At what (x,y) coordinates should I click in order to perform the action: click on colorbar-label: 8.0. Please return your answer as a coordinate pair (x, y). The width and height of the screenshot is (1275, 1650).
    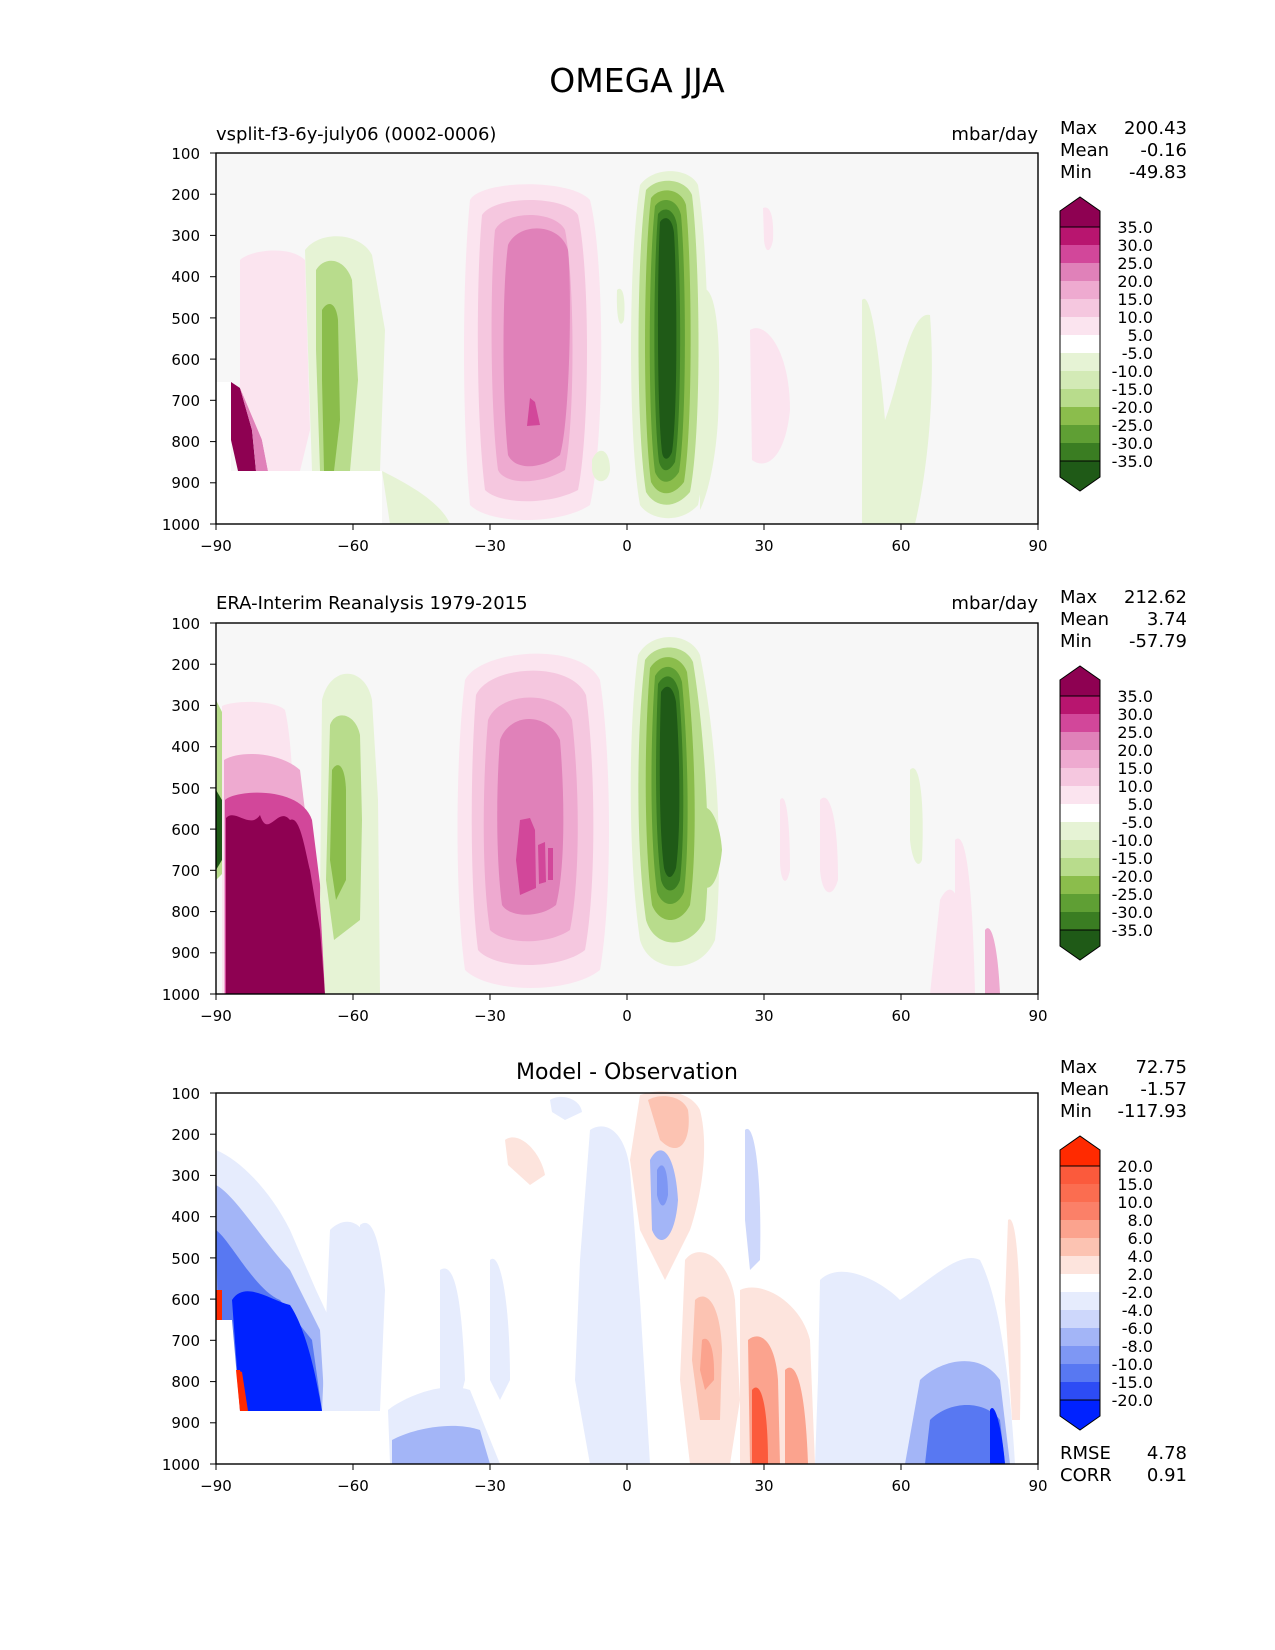
    Looking at the image, I should click on (1140, 1220).